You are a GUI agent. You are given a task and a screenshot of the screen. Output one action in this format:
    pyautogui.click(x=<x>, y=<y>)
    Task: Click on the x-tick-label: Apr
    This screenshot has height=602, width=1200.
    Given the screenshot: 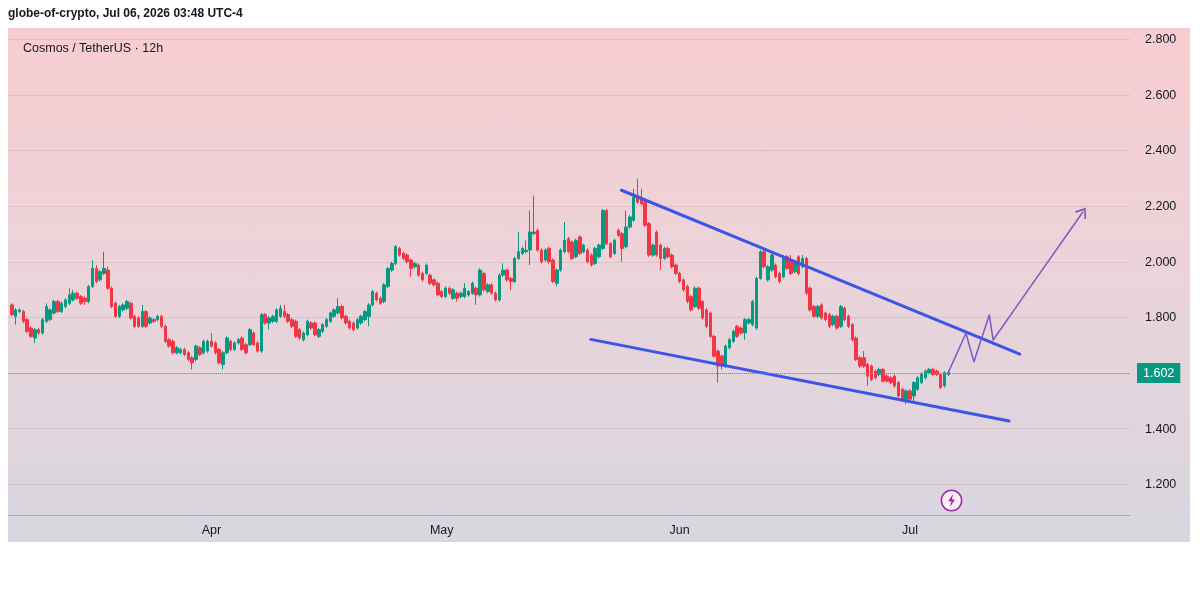 What is the action you would take?
    pyautogui.click(x=211, y=529)
    